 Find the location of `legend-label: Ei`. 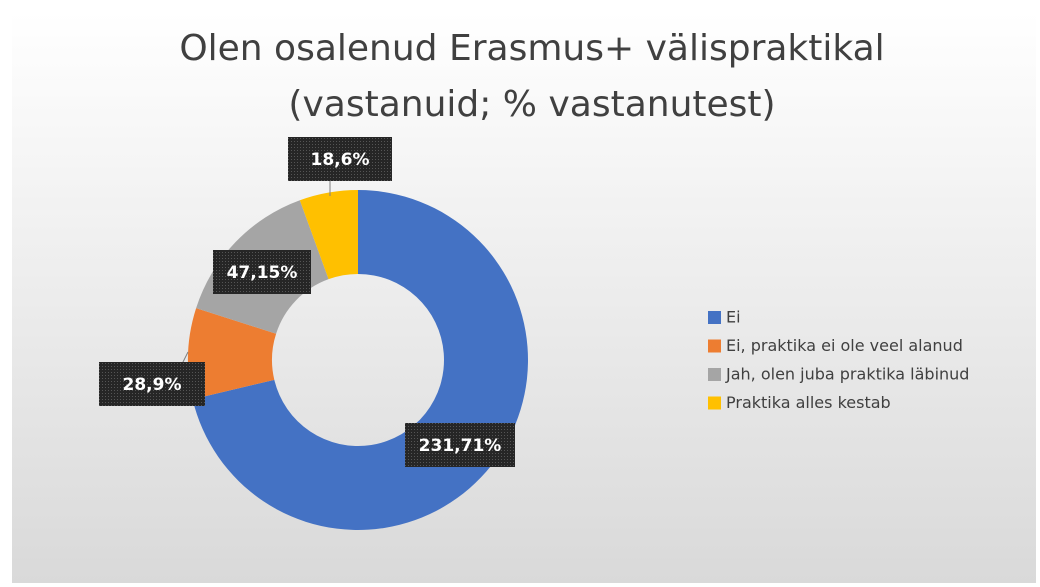

legend-label: Ei is located at coordinates (733, 317).